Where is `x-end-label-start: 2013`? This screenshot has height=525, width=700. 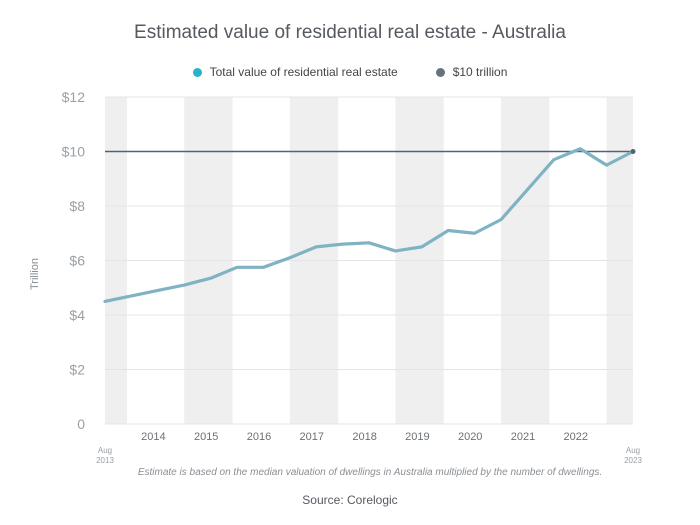 x-end-label-start: 2013 is located at coordinates (105, 460).